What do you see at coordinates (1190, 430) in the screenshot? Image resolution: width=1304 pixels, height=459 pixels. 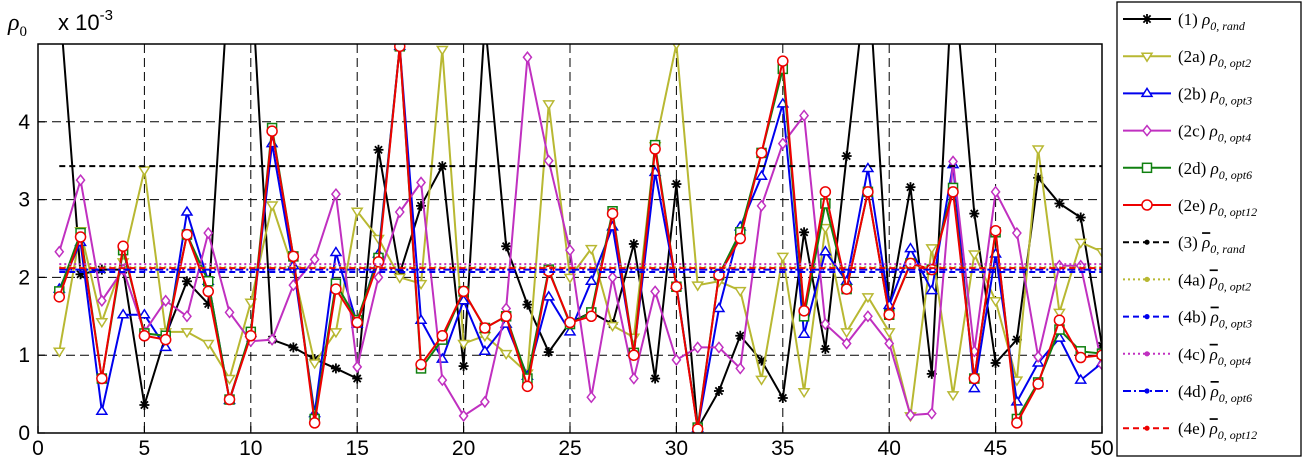 I see `legend-item: (4e) ρ0, opt12` at bounding box center [1190, 430].